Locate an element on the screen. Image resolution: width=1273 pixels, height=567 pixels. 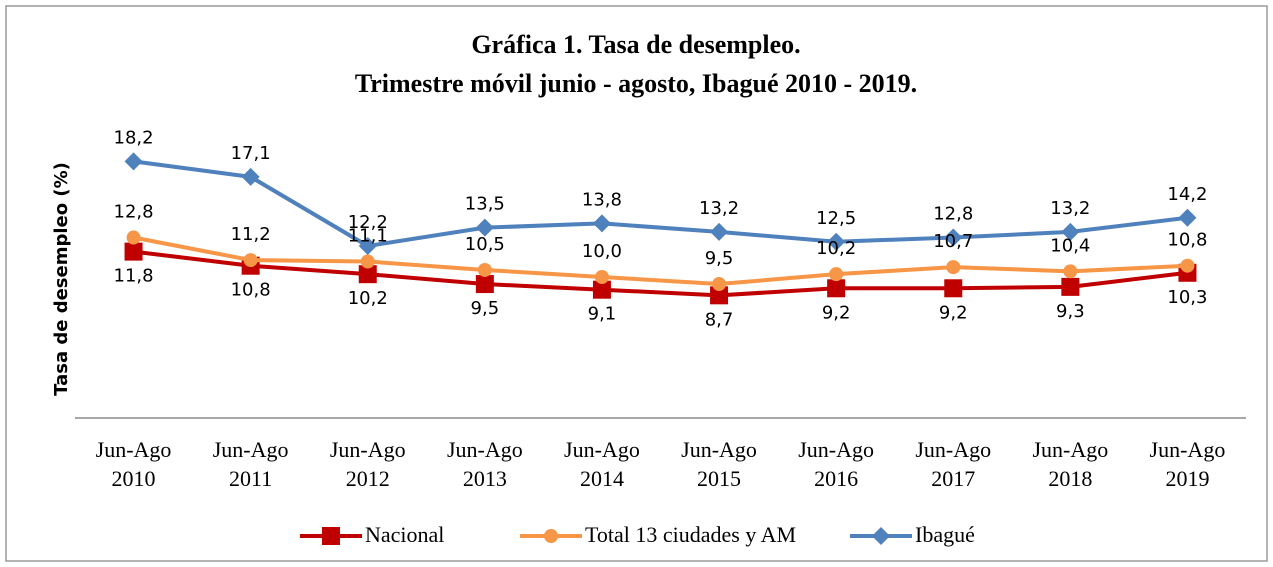
legend-label: Ibagué is located at coordinates (945, 534).